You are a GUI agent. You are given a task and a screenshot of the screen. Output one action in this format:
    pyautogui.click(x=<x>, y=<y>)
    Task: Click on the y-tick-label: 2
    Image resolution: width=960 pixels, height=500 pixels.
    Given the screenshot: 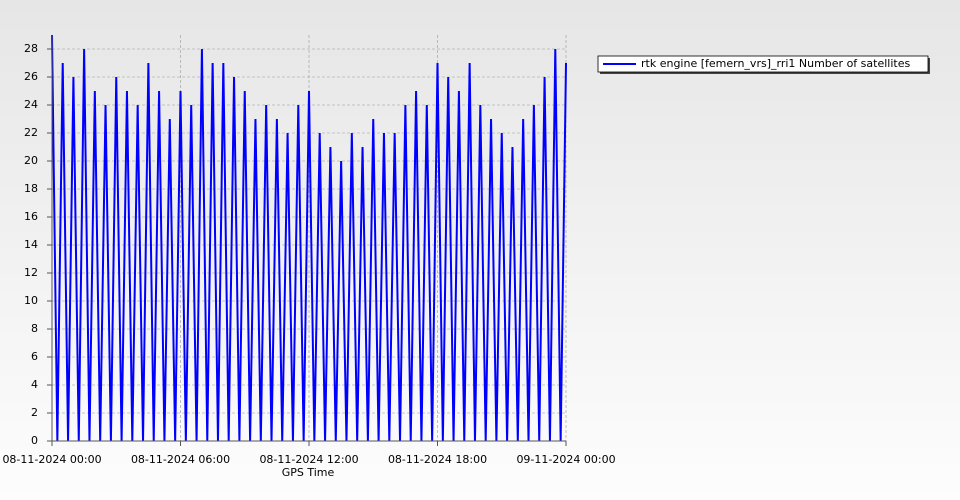 What is the action you would take?
    pyautogui.click(x=34, y=412)
    